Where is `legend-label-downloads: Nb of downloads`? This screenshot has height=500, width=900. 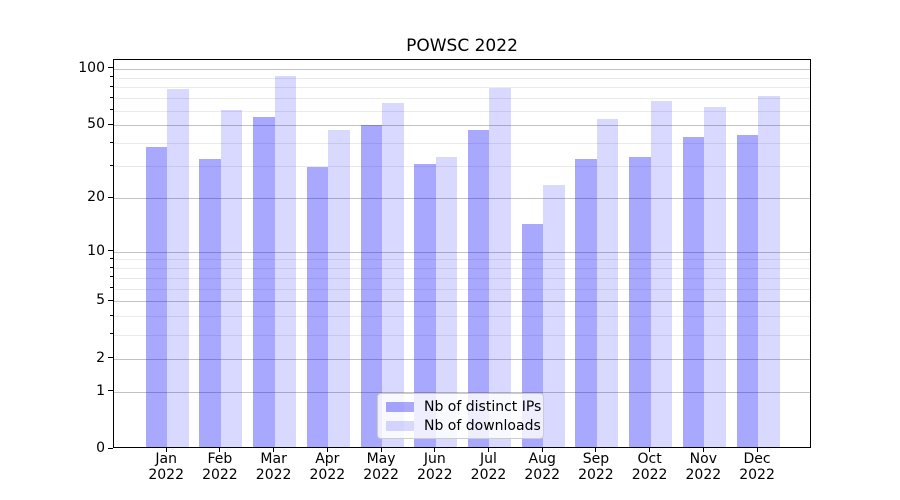 legend-label-downloads: Nb of downloads is located at coordinates (482, 425).